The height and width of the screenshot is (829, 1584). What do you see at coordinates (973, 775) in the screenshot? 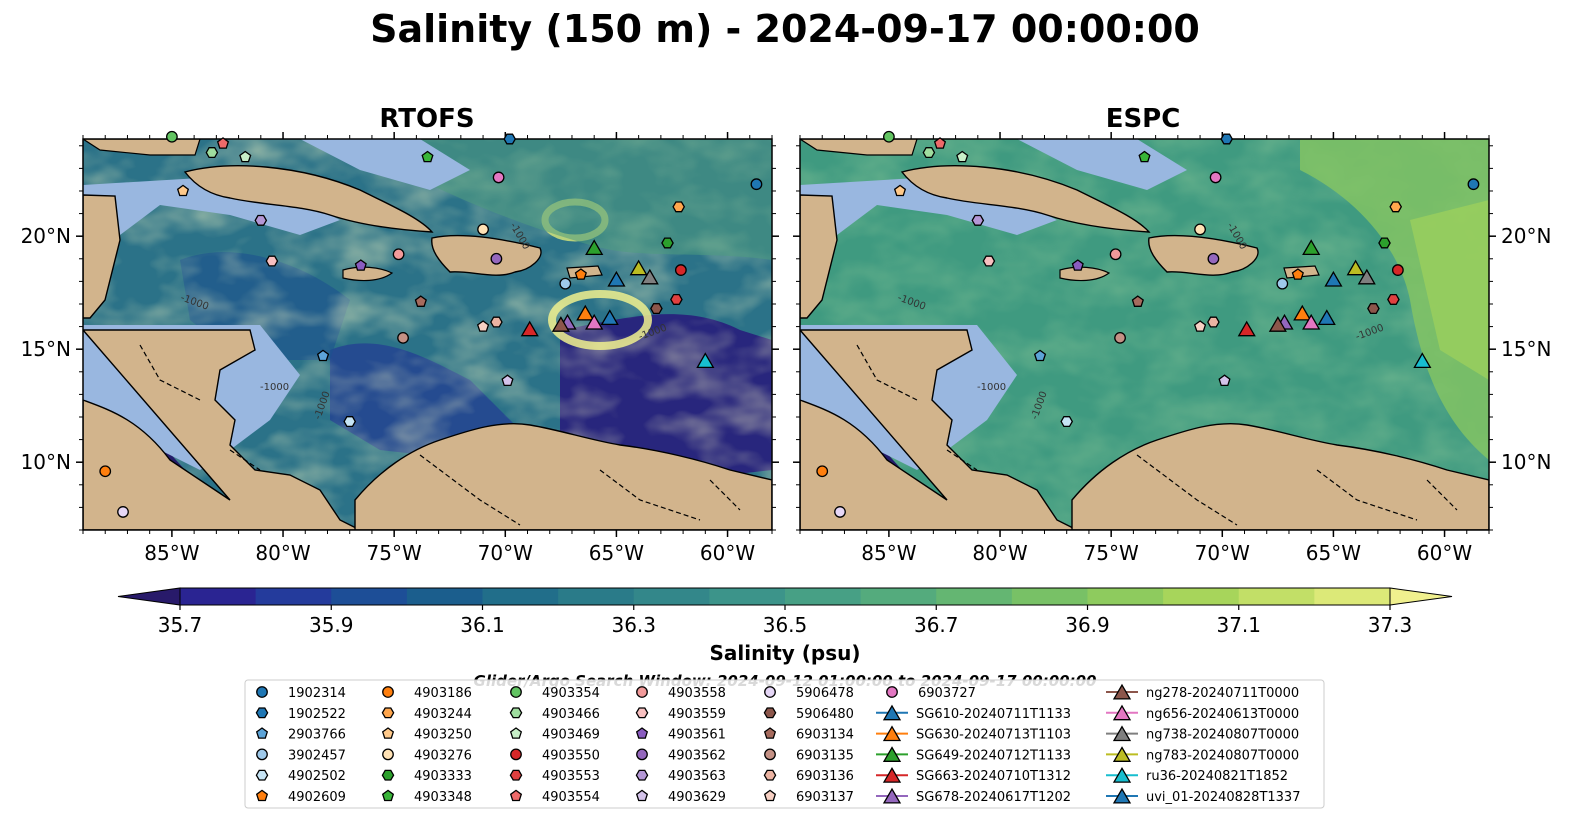
I see `legend-entry: SG663-20240710T1312` at bounding box center [973, 775].